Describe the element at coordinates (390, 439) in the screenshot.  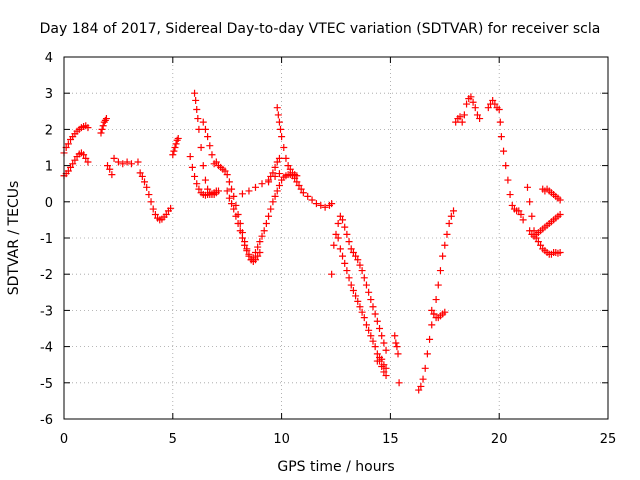
I see `x-tick-label: 15` at that location.